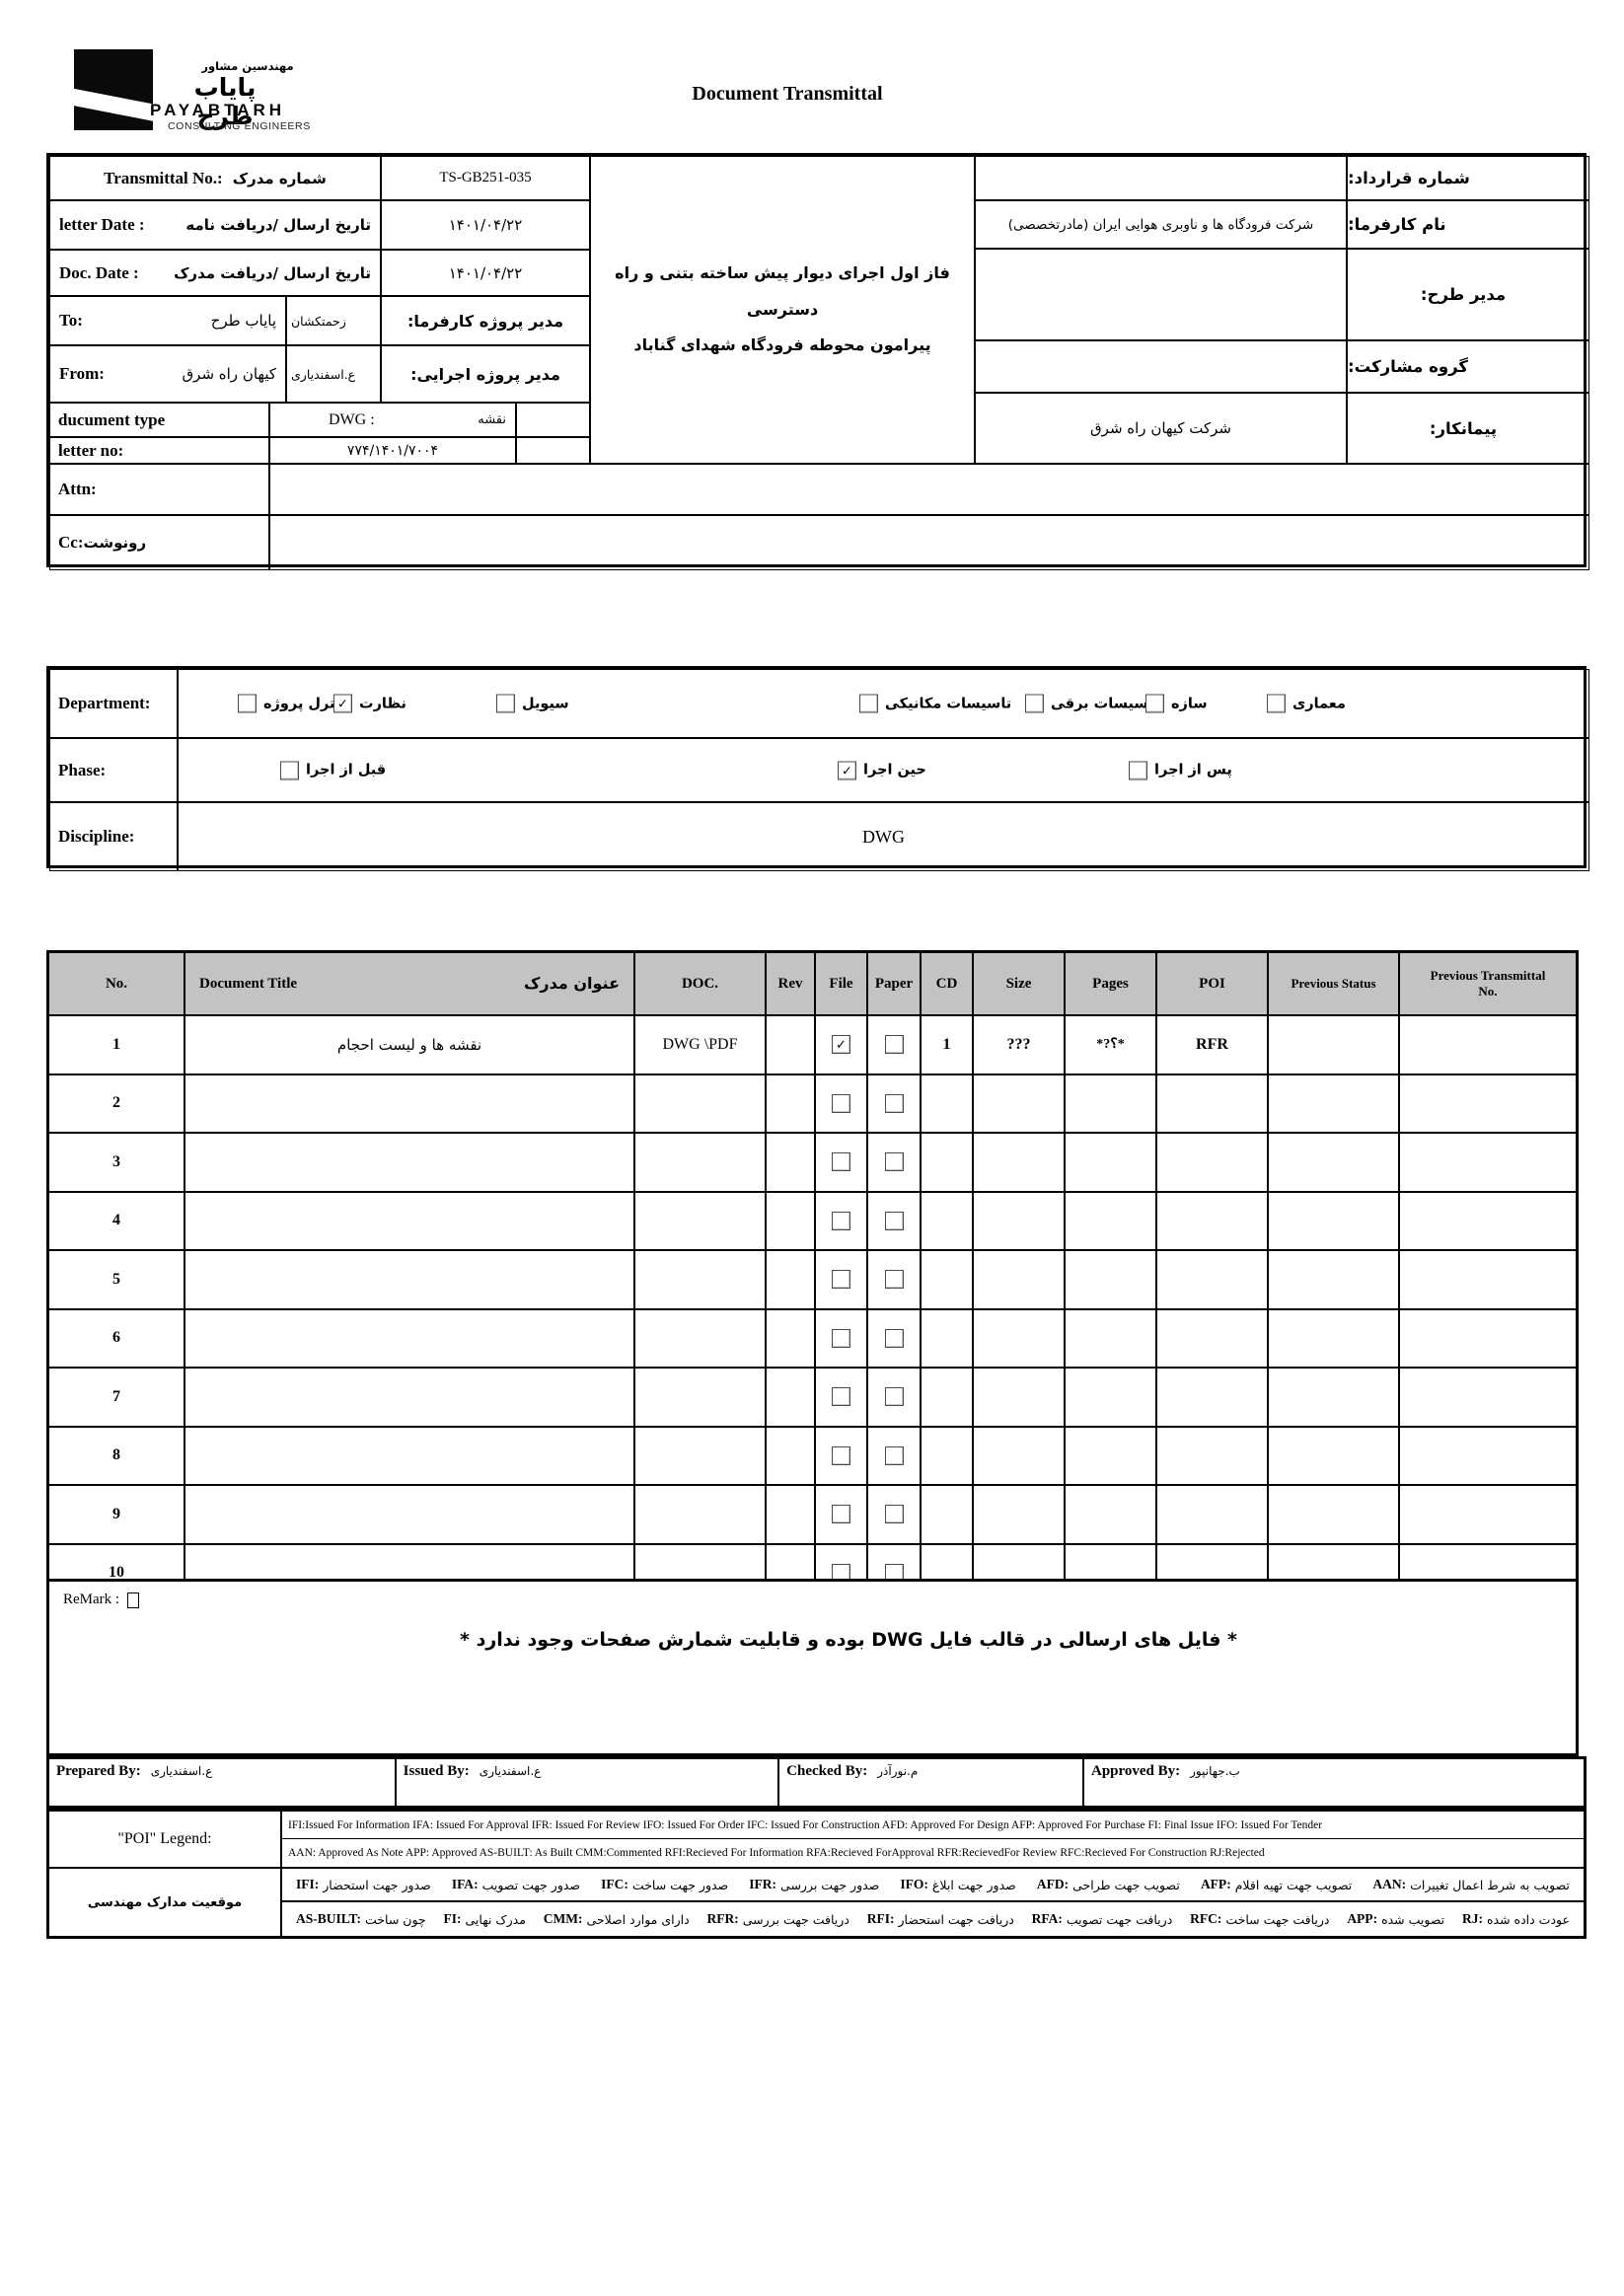 The image size is (1624, 2296). I want to click on col-prev-transmittal: Previous Transmittal No., so click(1488, 983).